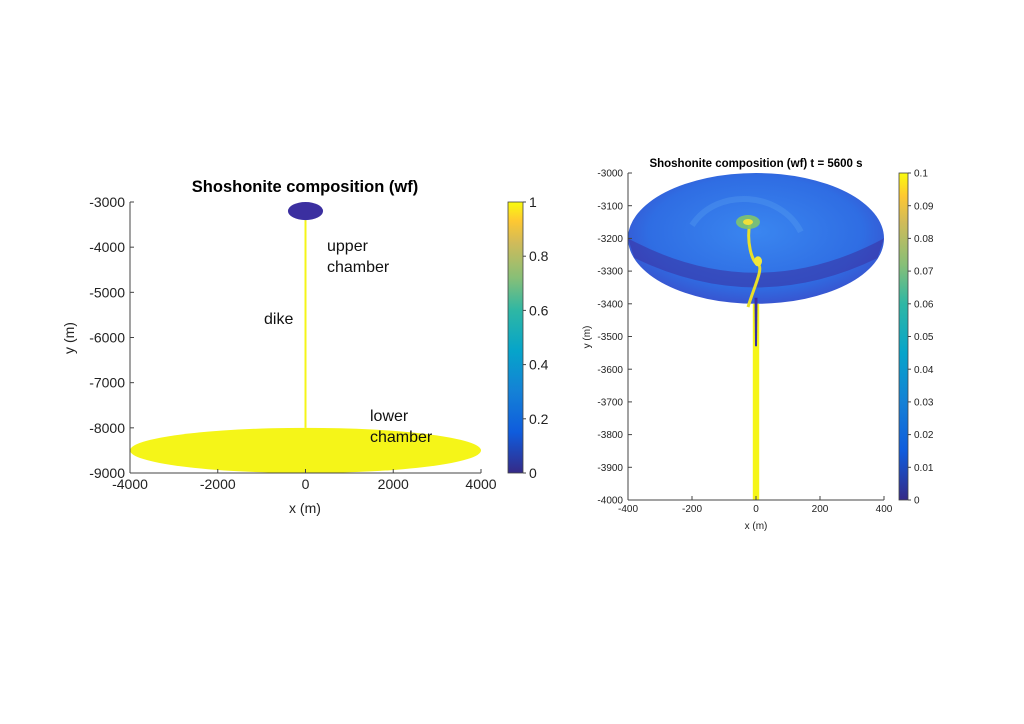 The height and width of the screenshot is (724, 1024). I want to click on right-x-tick-label: 200, so click(820, 509).